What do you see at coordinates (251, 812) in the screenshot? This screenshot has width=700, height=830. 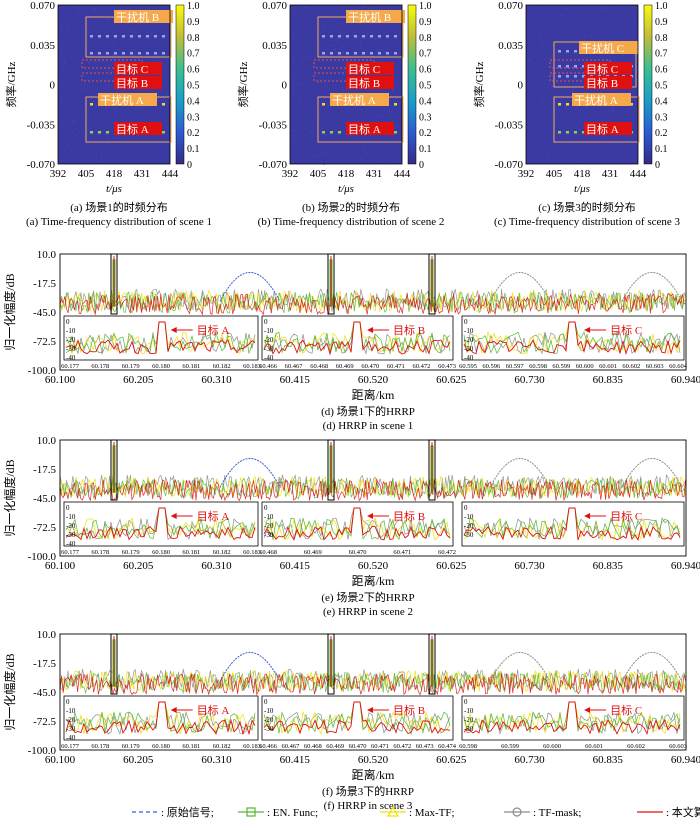 I see `legend-marker` at bounding box center [251, 812].